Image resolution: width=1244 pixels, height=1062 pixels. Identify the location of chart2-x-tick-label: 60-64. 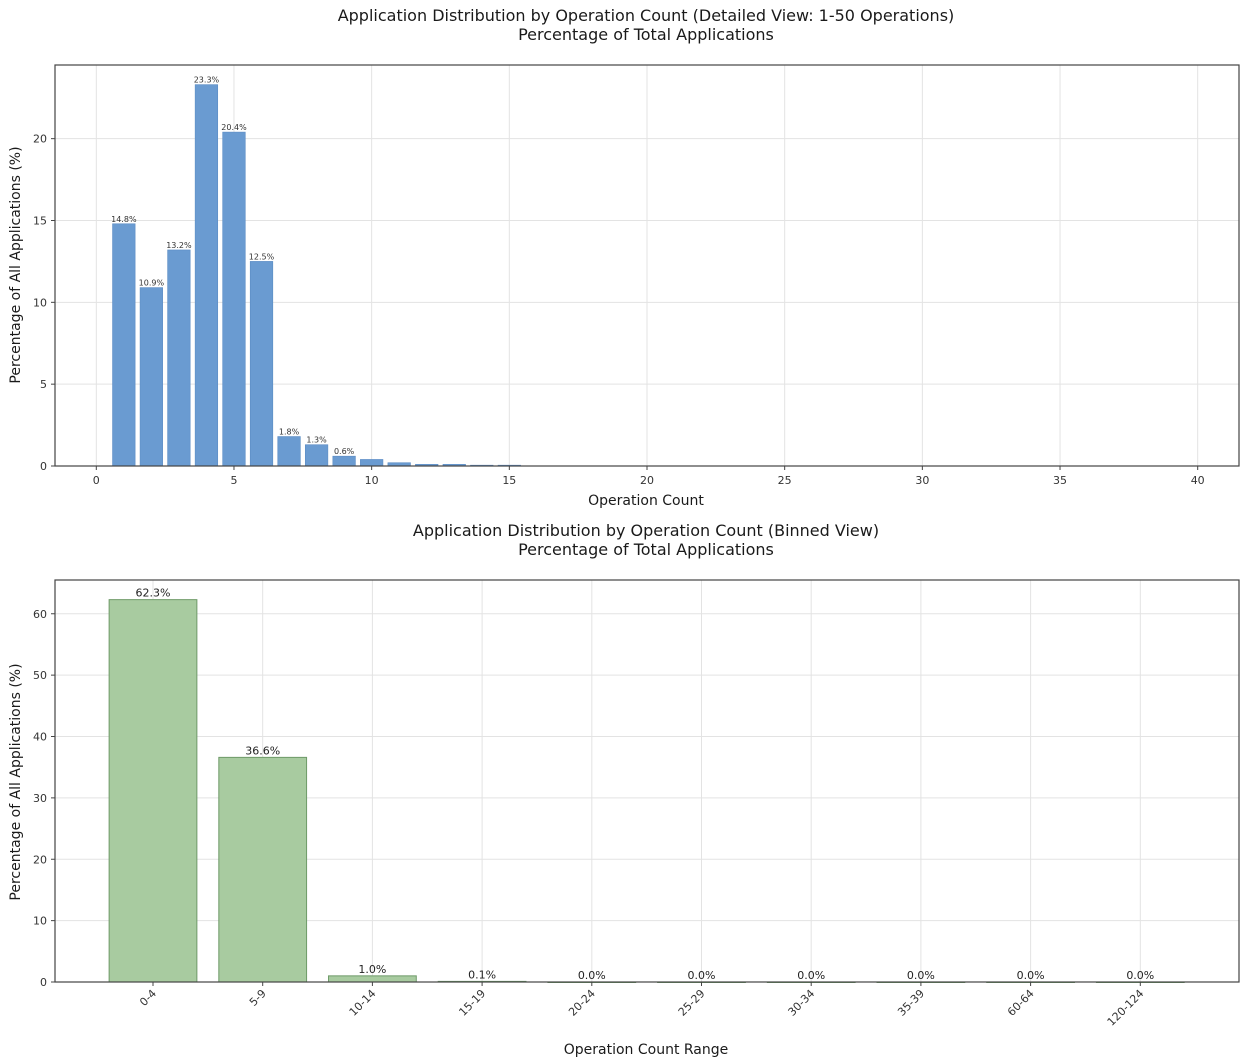
(1021, 1003).